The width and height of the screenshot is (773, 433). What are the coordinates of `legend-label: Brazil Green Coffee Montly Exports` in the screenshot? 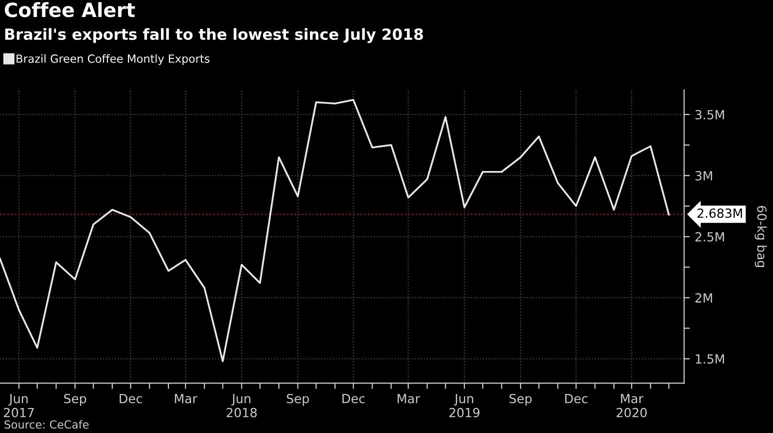 It's located at (113, 59).